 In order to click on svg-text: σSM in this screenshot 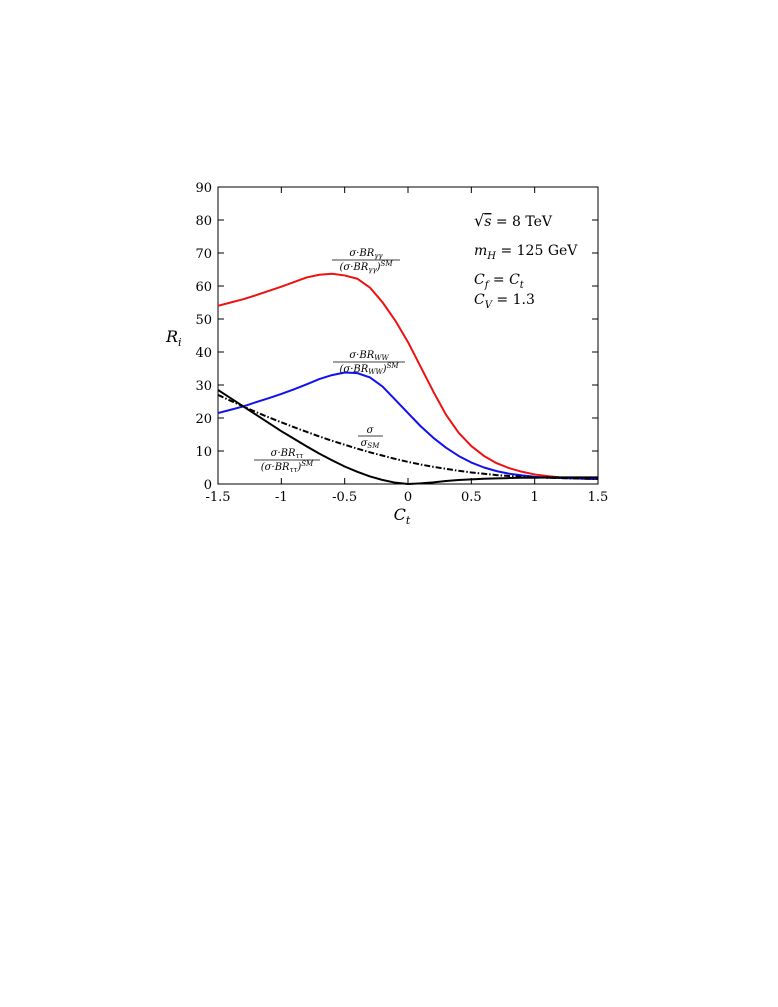, I will do `click(371, 444)`.